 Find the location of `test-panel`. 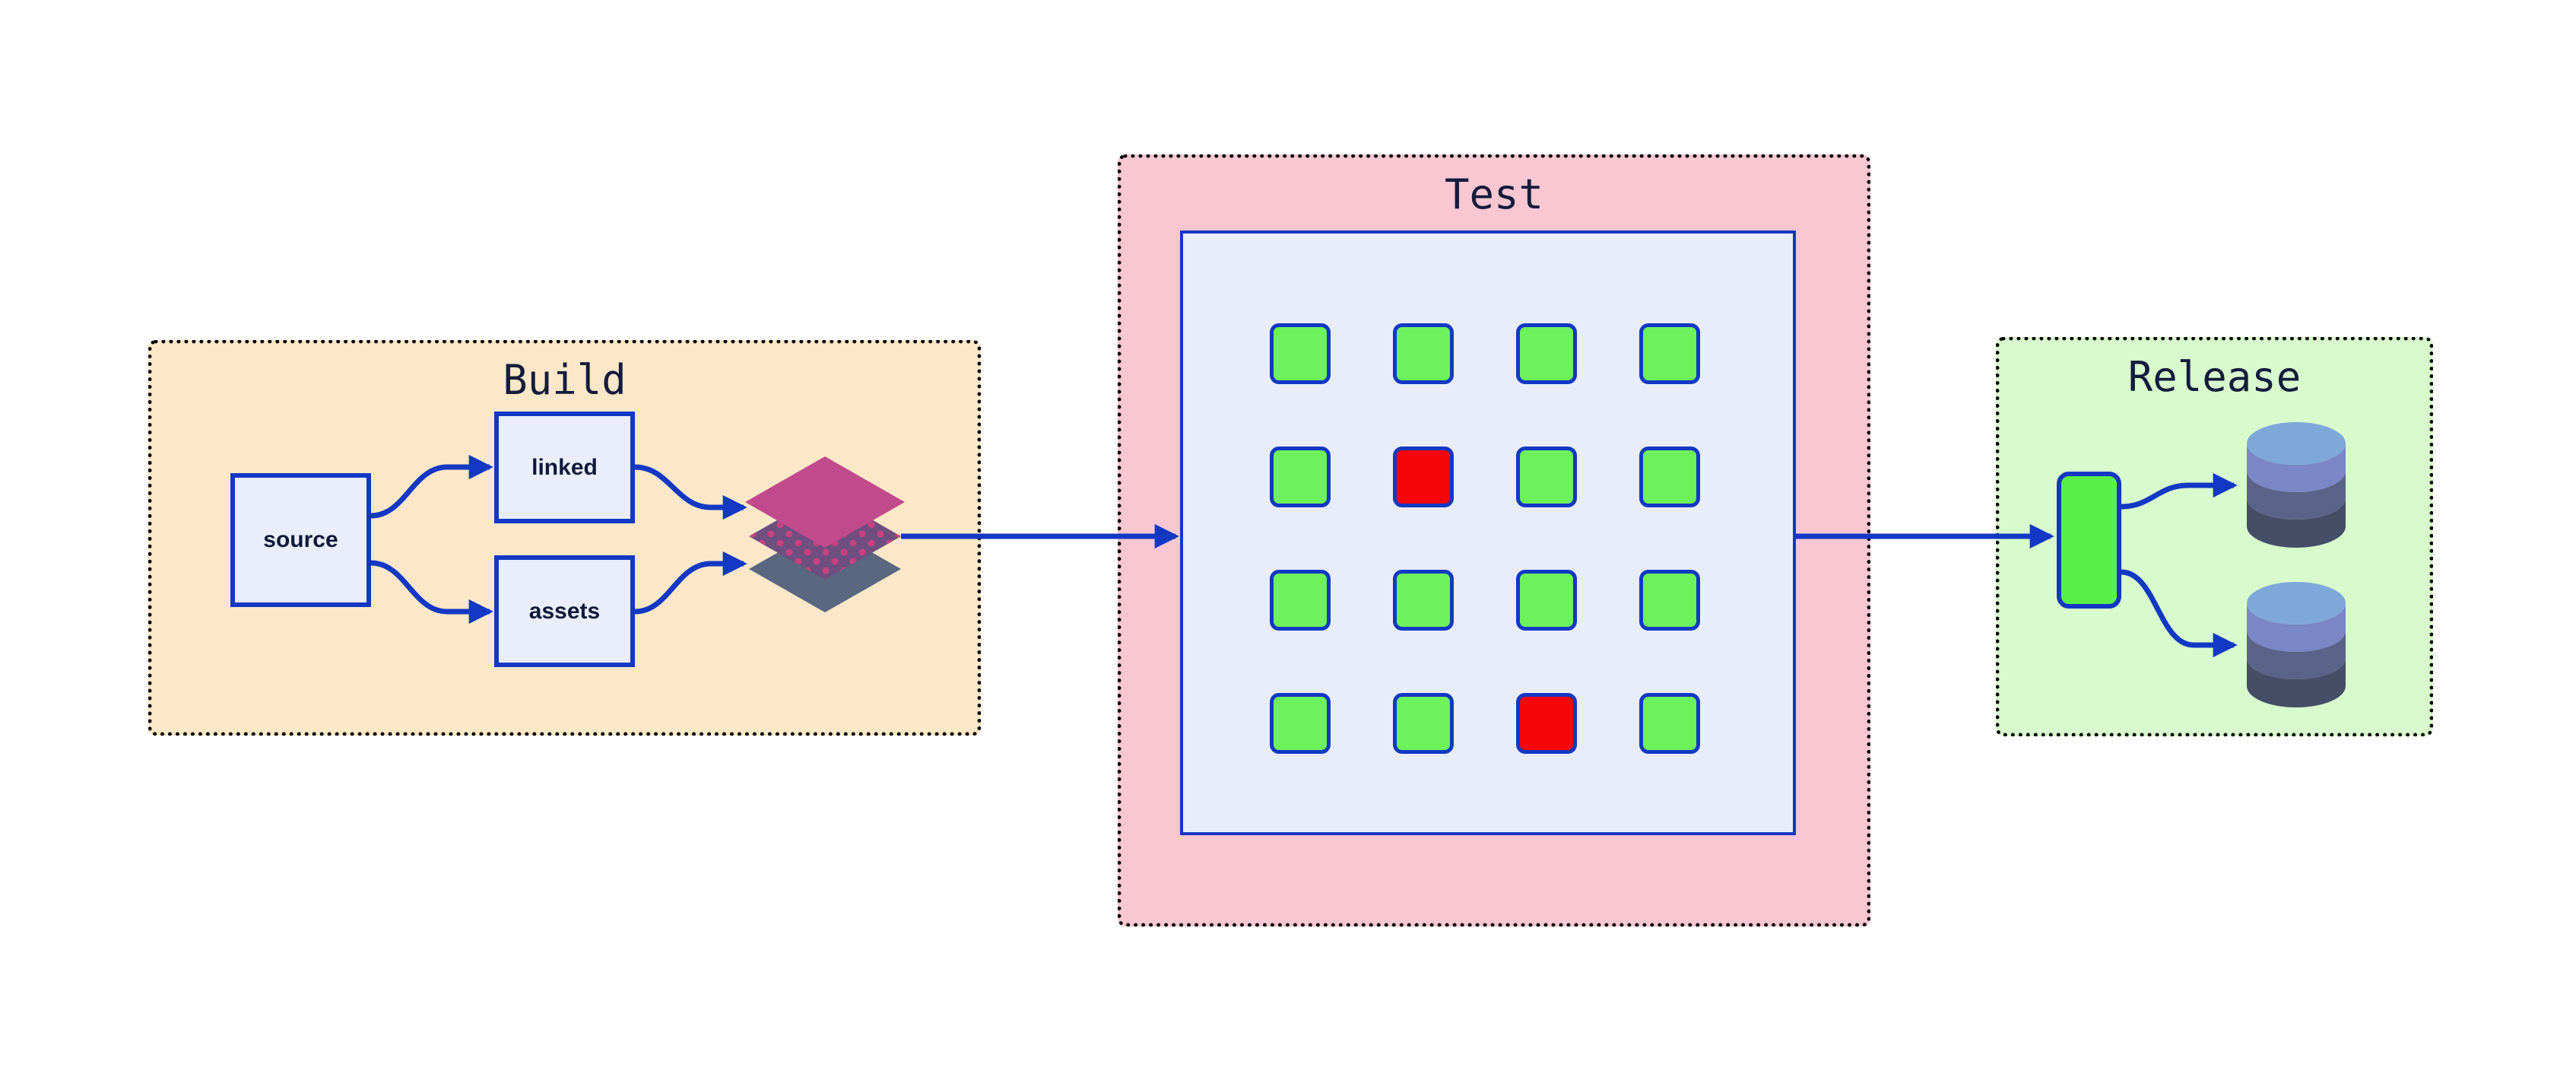

test-panel is located at coordinates (1488, 532).